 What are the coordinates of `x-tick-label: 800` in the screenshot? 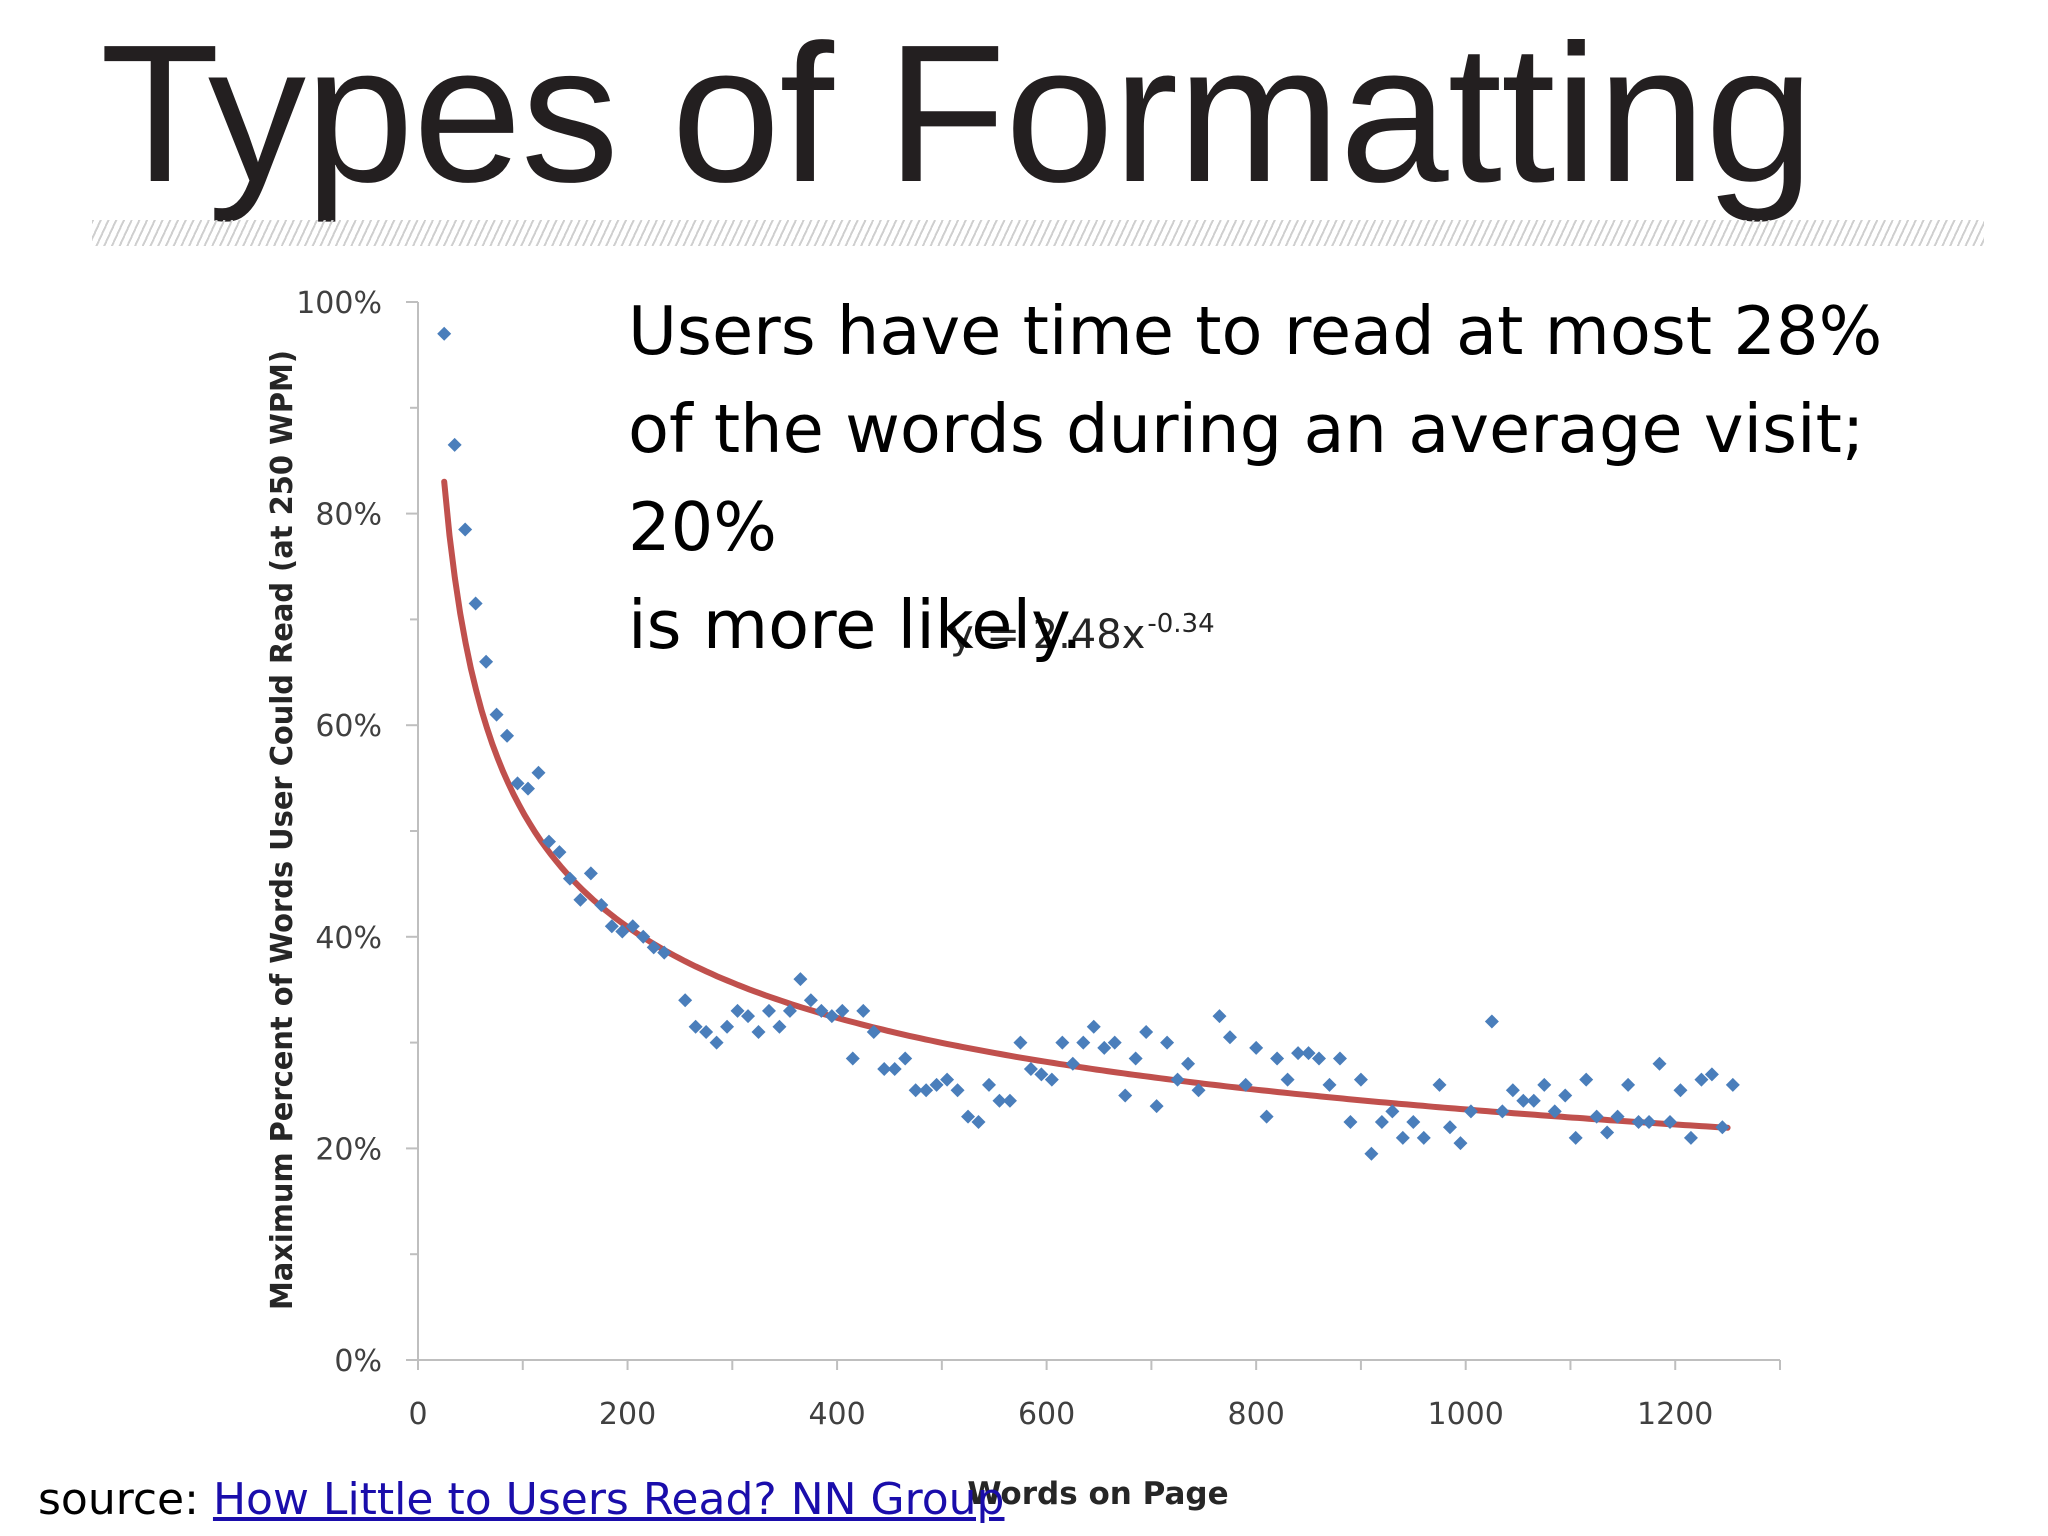 It's located at (1256, 1414).